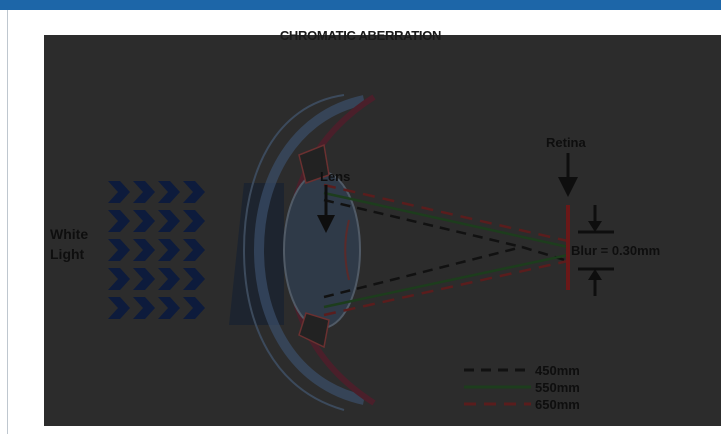 The image size is (721, 434). I want to click on white-label: White, so click(69, 234).